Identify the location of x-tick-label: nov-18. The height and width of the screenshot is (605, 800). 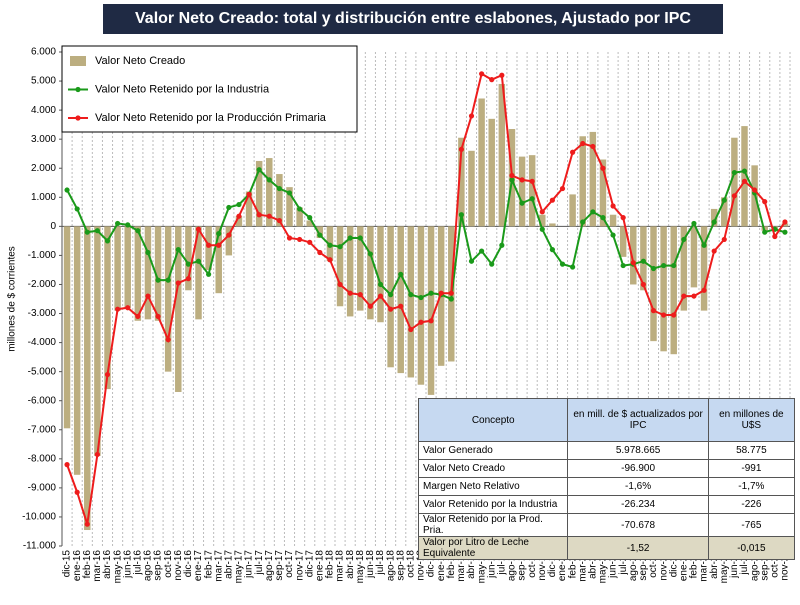
(421, 565).